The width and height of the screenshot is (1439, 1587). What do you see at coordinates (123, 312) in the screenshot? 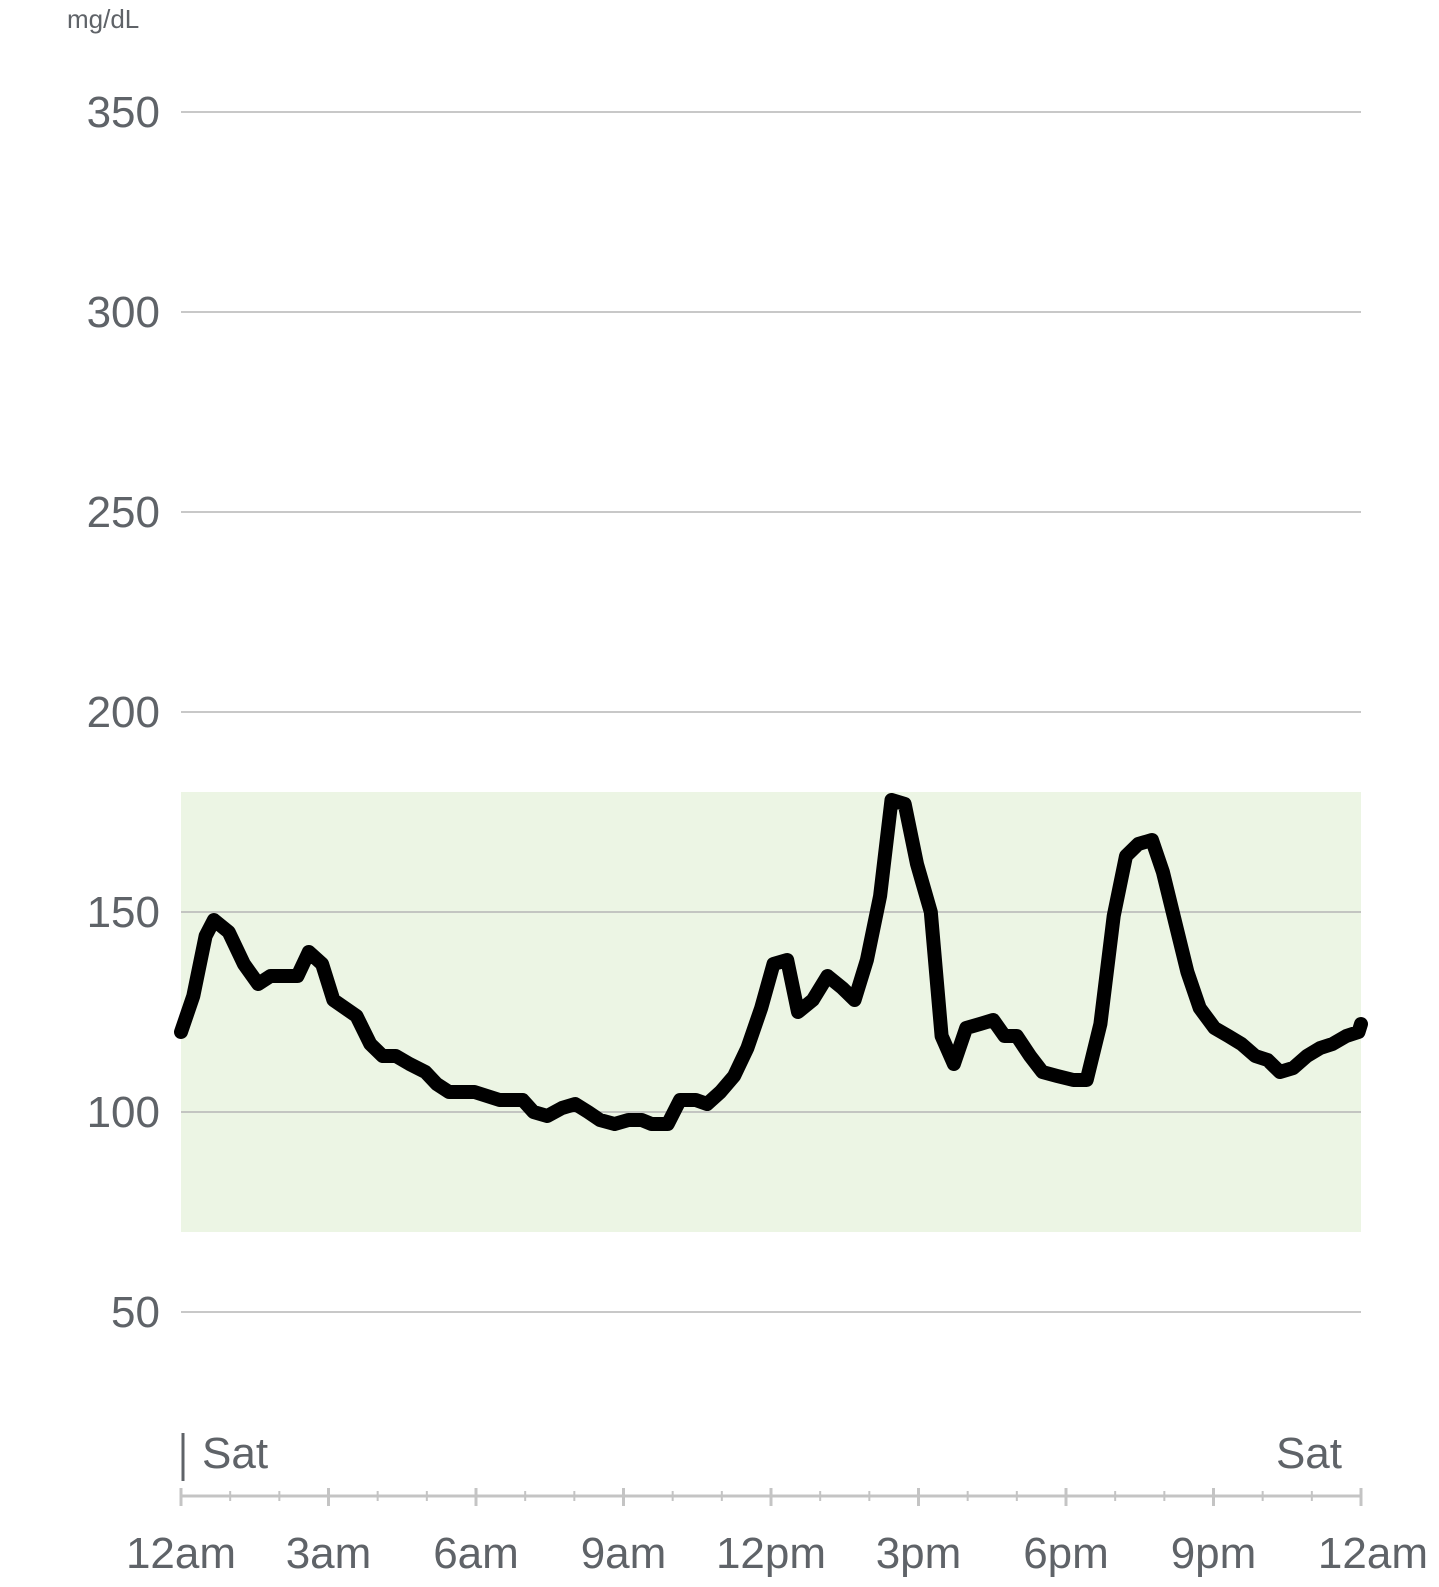
I see `y-tick-label: 300` at bounding box center [123, 312].